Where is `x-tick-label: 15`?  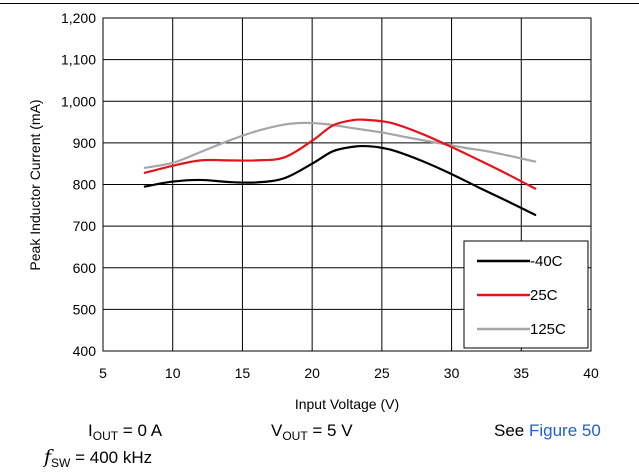
x-tick-label: 15 is located at coordinates (243, 373).